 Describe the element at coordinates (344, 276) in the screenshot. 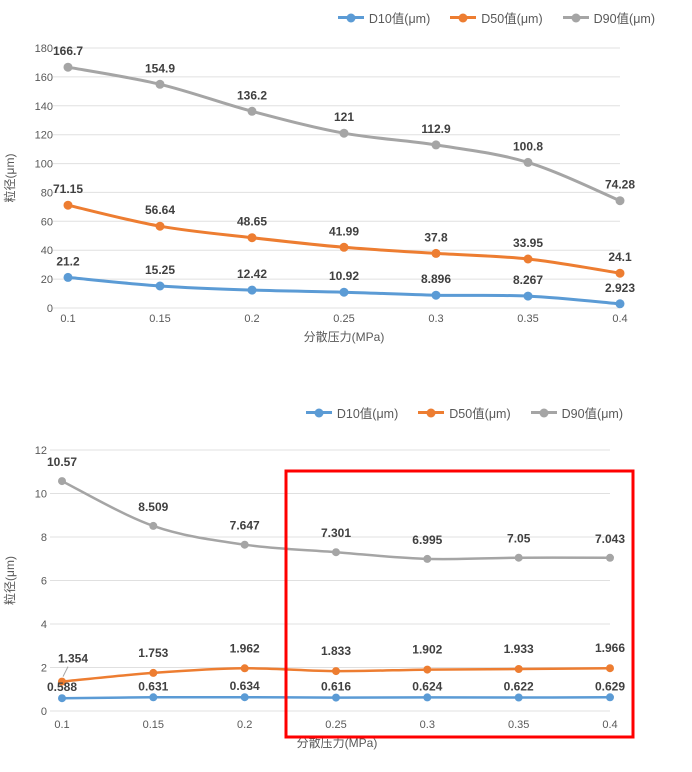

I see `data-label: 10.92` at that location.